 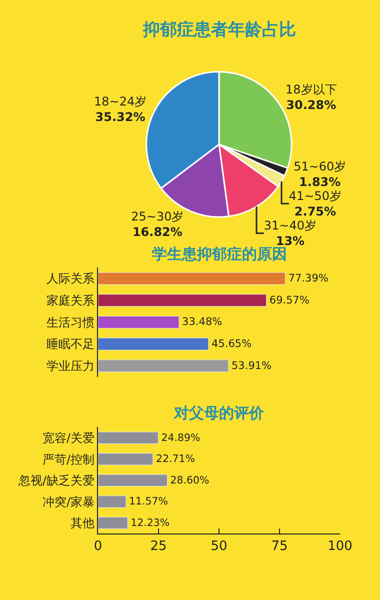 What do you see at coordinates (120, 117) in the screenshot?
I see `data-label: 35.32%` at bounding box center [120, 117].